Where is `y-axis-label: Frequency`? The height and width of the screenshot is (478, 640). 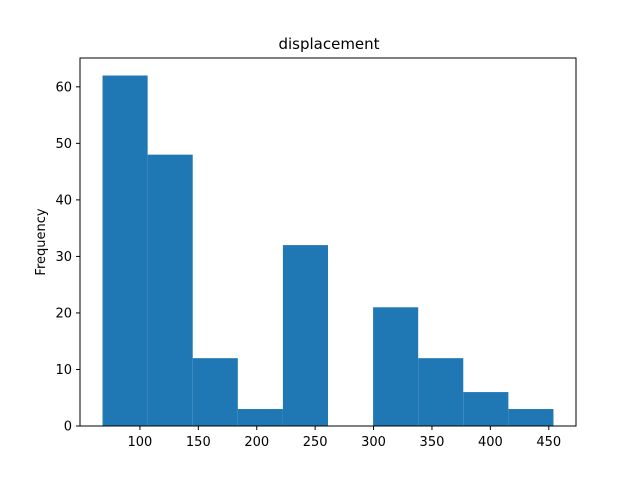
y-axis-label: Frequency is located at coordinates (41, 241).